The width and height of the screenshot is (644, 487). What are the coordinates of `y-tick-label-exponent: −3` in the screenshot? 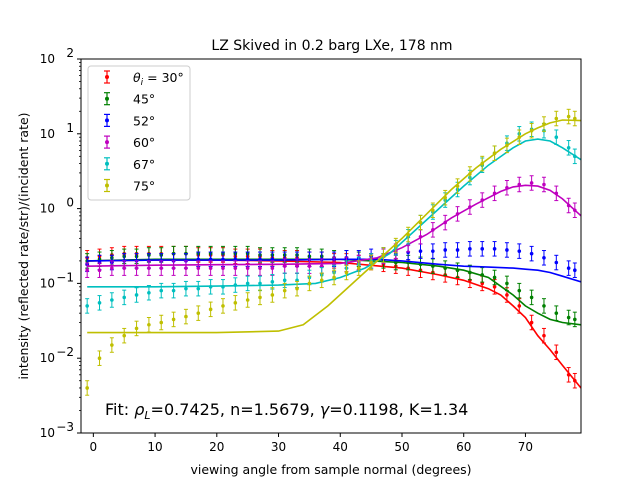 It's located at (65, 427).